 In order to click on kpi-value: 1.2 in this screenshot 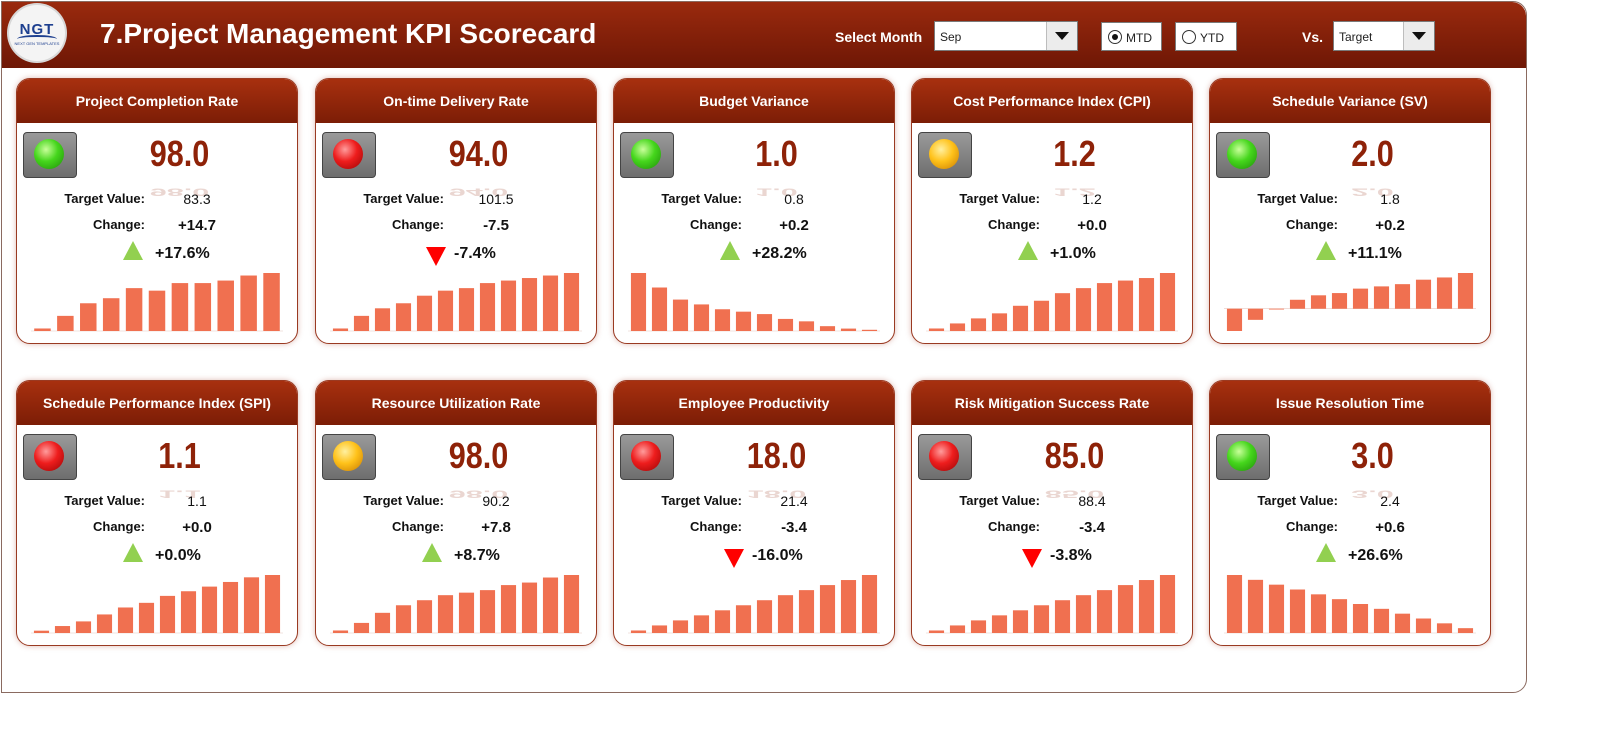, I will do `click(1074, 153)`.